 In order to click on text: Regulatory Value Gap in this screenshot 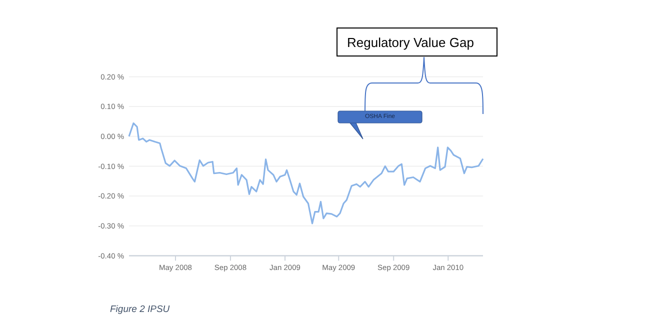, I will do `click(410, 42)`.